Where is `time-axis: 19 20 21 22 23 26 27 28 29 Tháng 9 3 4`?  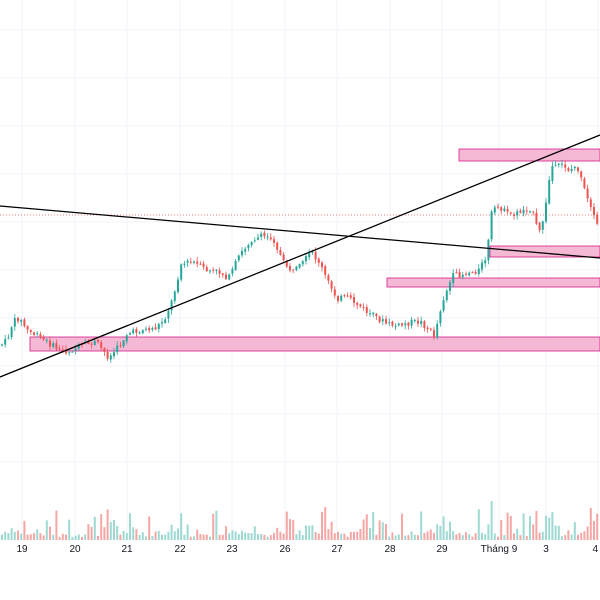
time-axis: 19 20 21 22 23 26 27 28 29 Tháng 9 3 4 is located at coordinates (307, 549).